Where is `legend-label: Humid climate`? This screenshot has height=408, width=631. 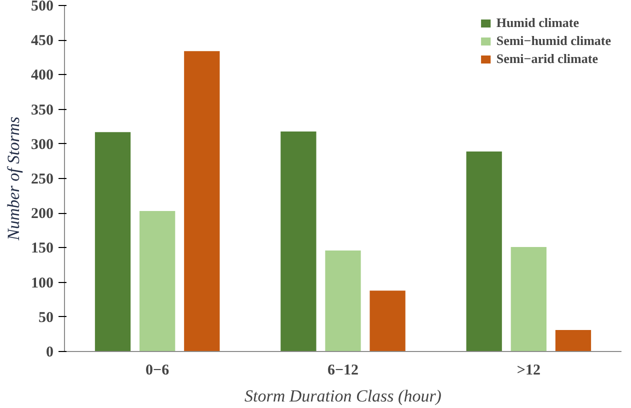
legend-label: Humid climate is located at coordinates (538, 23).